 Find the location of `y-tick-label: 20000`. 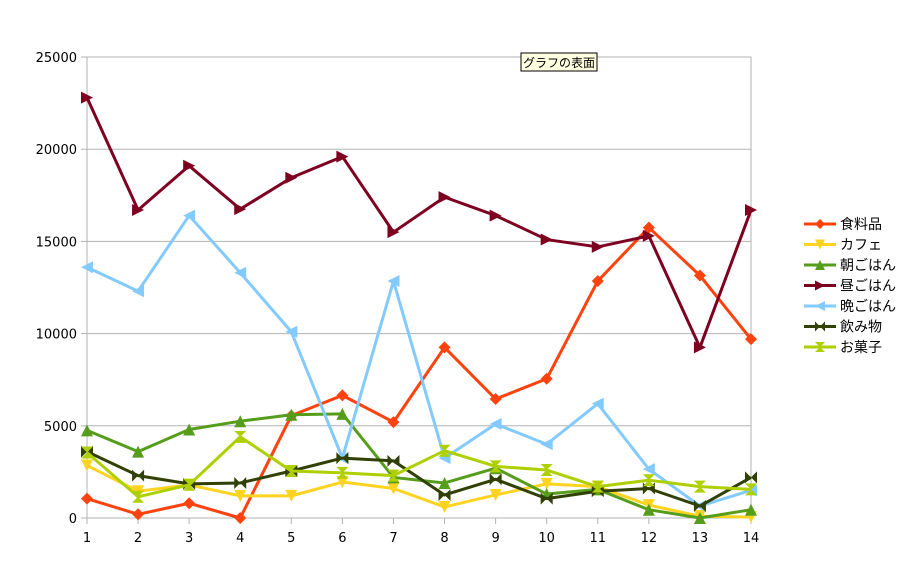

y-tick-label: 20000 is located at coordinates (56, 150).